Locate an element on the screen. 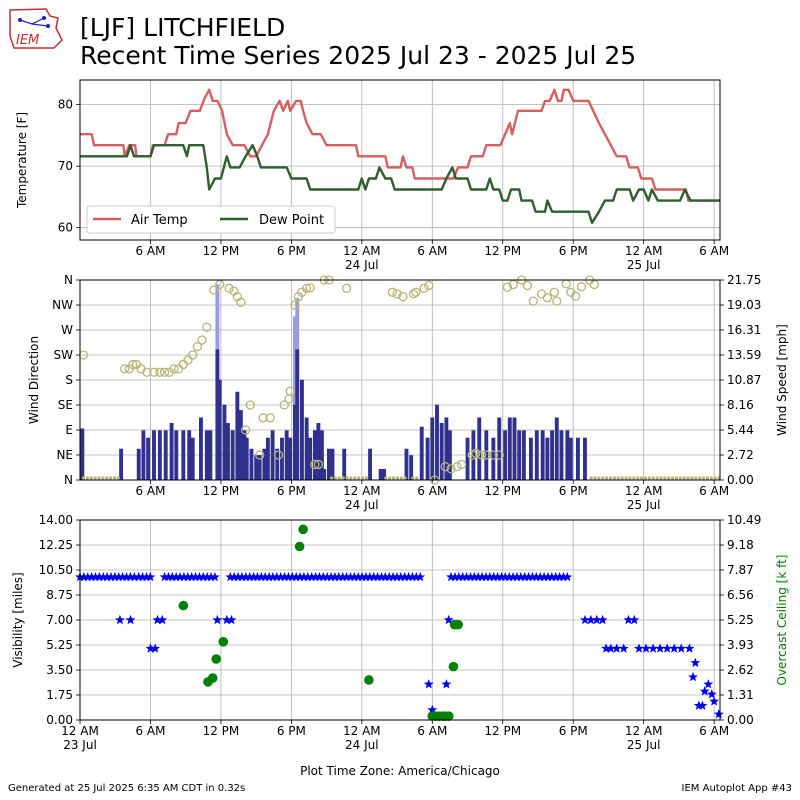 This screenshot has width=800, height=800. dew-point-line is located at coordinates (400, 184).